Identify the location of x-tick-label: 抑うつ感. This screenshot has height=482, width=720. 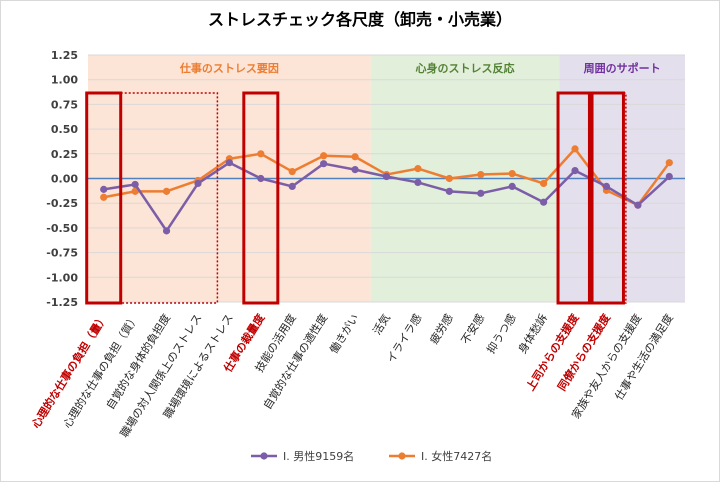
(501, 333).